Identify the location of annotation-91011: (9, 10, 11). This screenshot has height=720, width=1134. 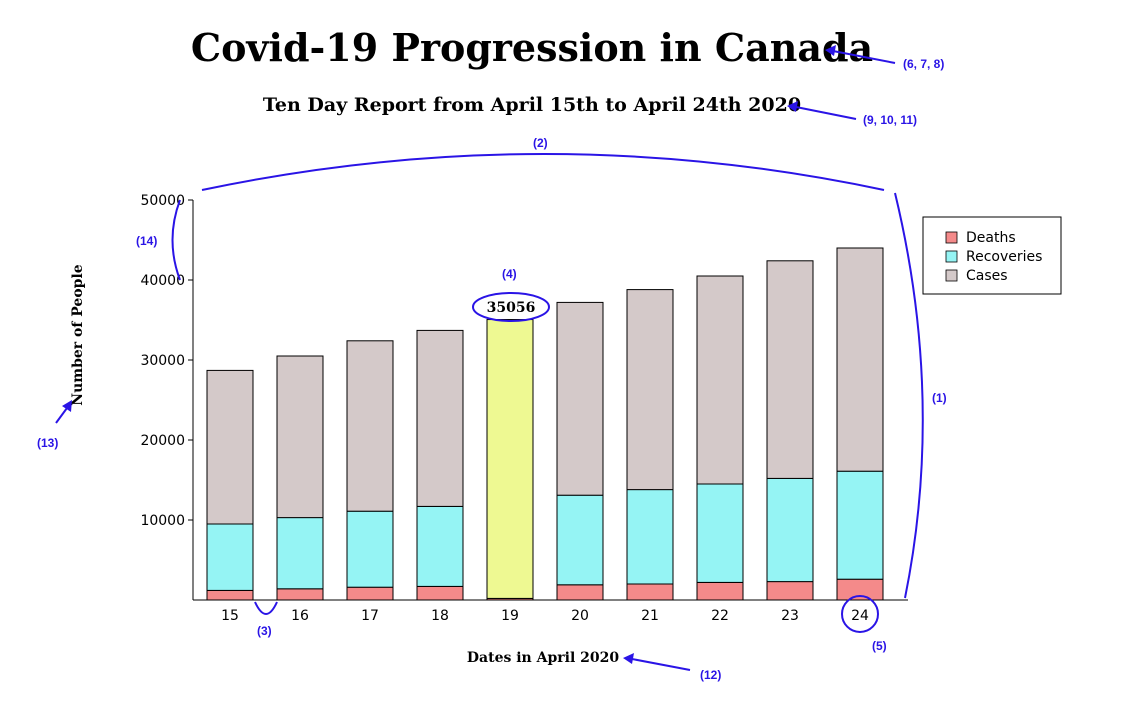
(890, 120).